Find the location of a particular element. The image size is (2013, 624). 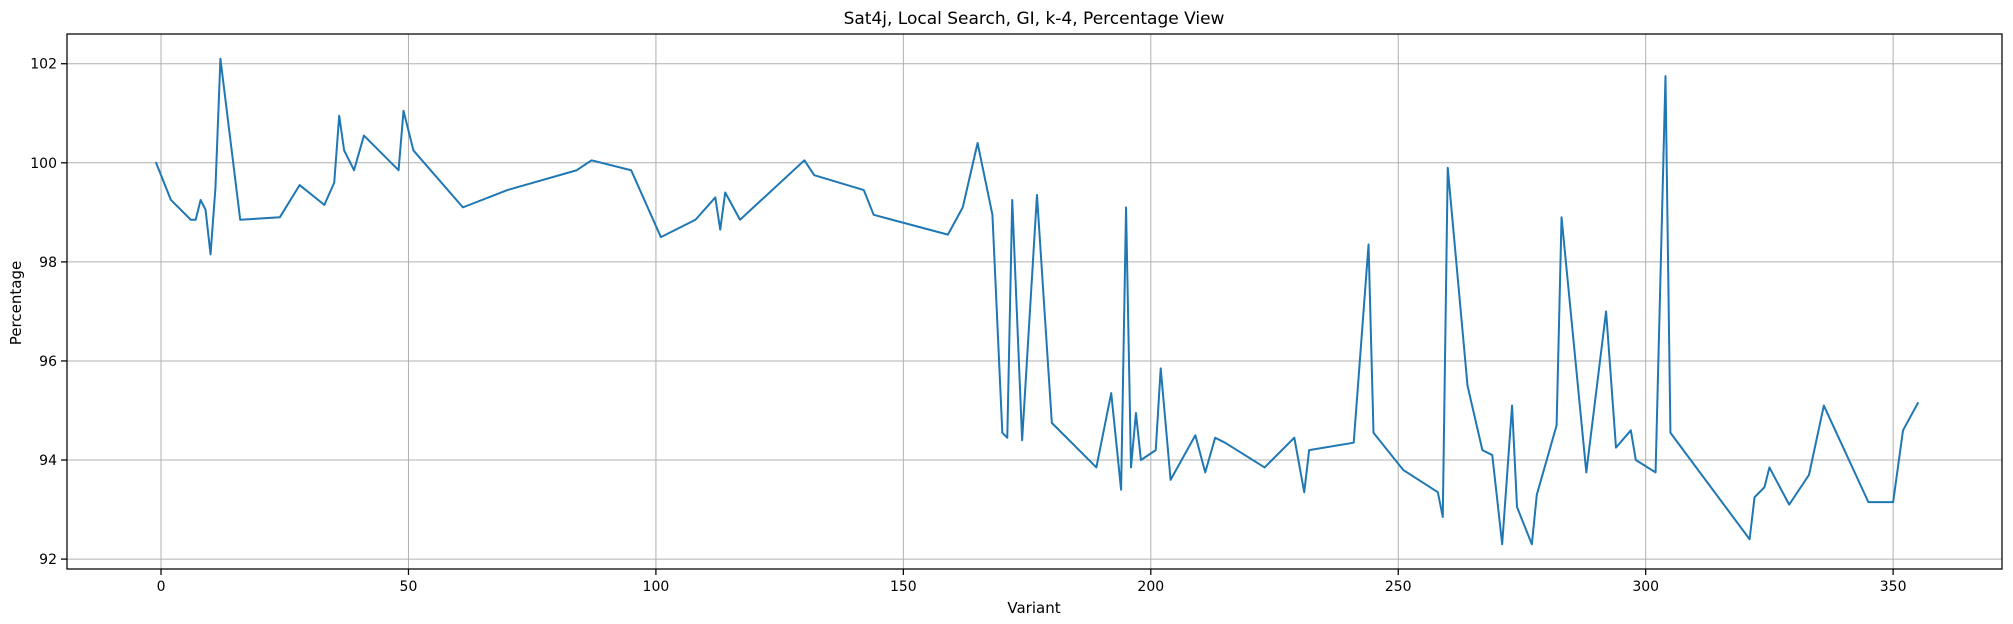

x-tick-label: 0 is located at coordinates (161, 587).